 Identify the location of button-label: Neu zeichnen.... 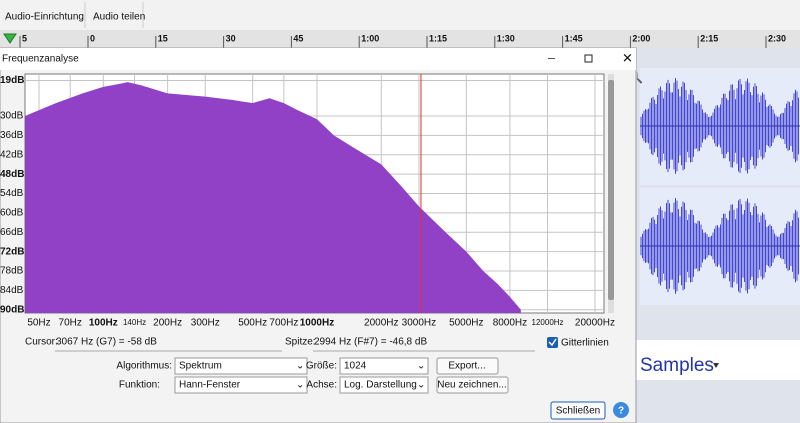
(472, 385).